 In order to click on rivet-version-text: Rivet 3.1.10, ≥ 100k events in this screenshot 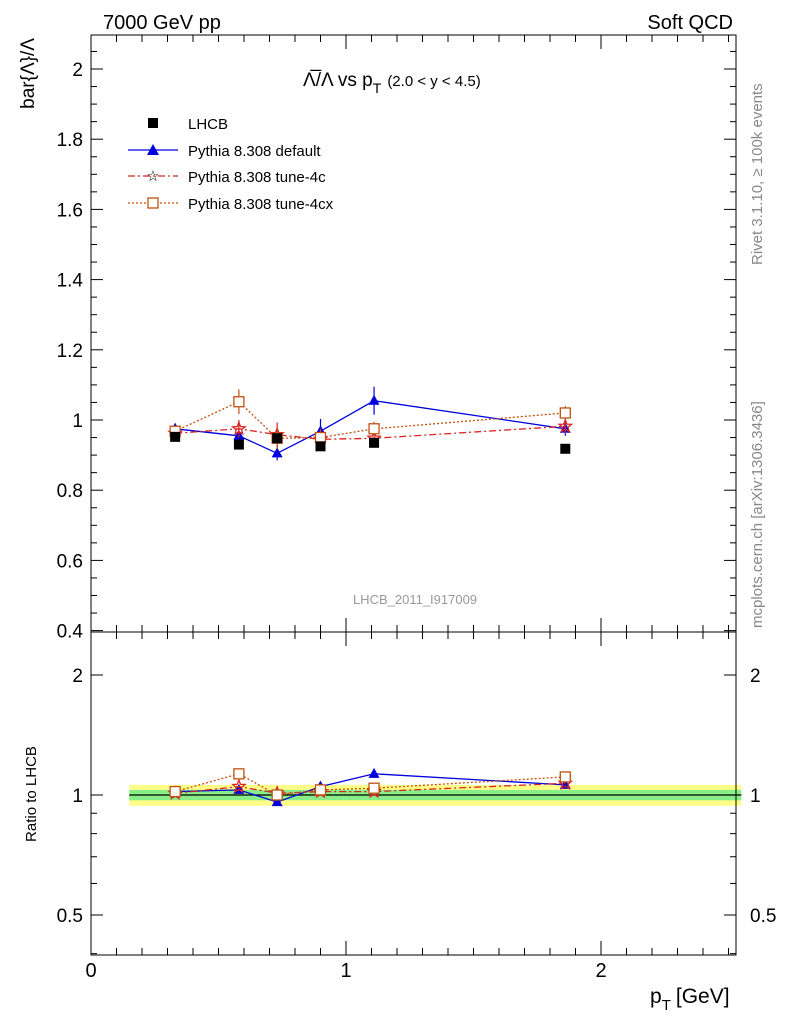, I will do `click(757, 174)`.